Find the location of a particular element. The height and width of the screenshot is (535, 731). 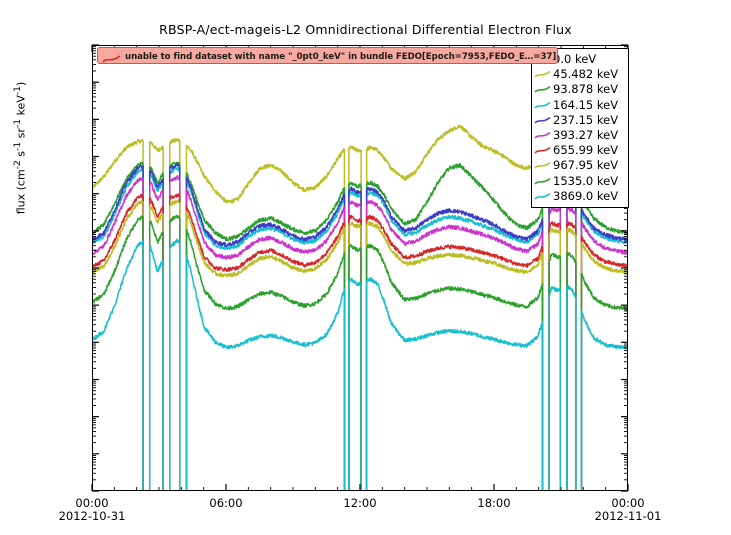

x-tick-label: 18:00 is located at coordinates (493, 503).